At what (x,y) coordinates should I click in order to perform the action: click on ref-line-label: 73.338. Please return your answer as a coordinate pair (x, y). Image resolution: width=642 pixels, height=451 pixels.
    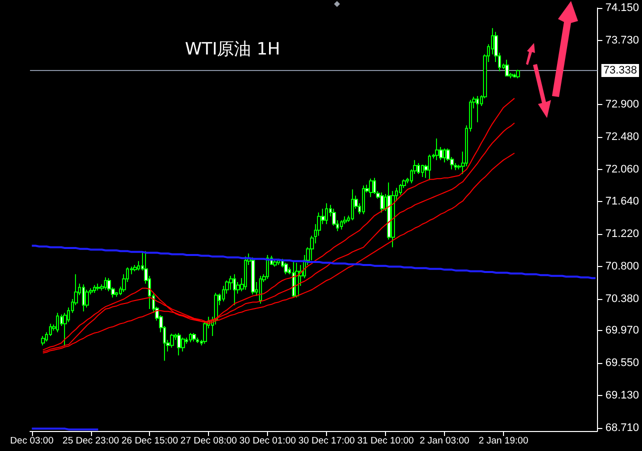
    Looking at the image, I should click on (620, 70).